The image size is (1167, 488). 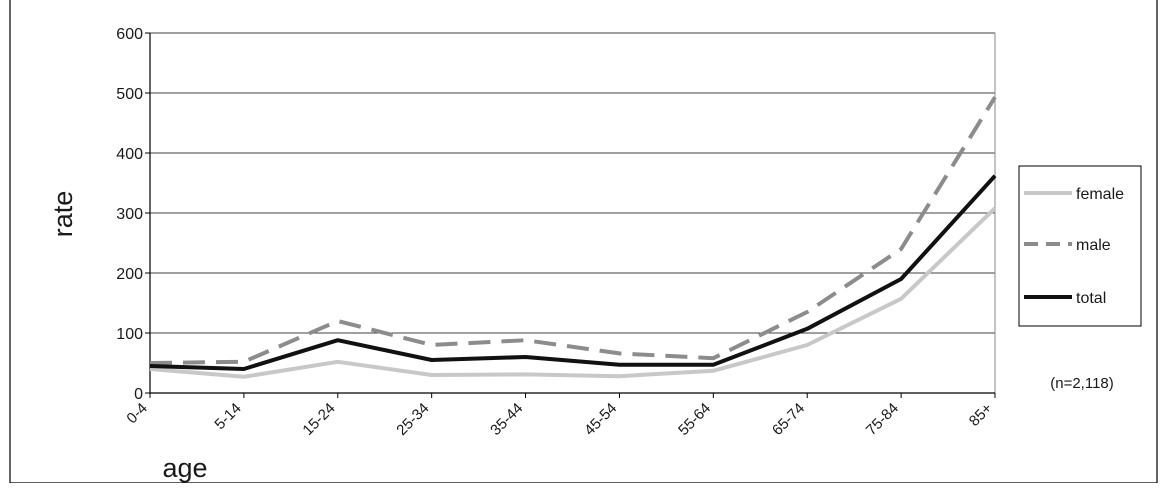 What do you see at coordinates (63, 214) in the screenshot?
I see `y-axis-label: rate` at bounding box center [63, 214].